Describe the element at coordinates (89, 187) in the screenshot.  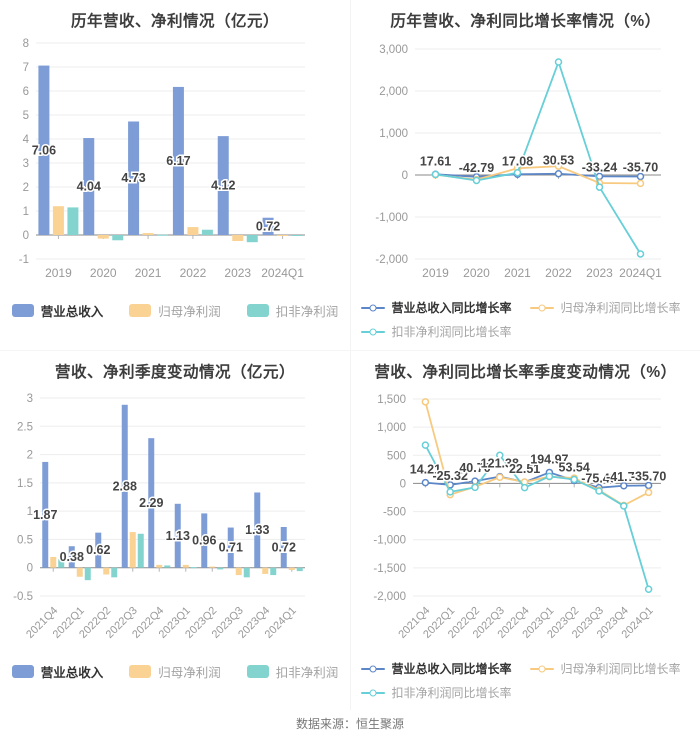
I see `svg-text: 4.04` at that location.